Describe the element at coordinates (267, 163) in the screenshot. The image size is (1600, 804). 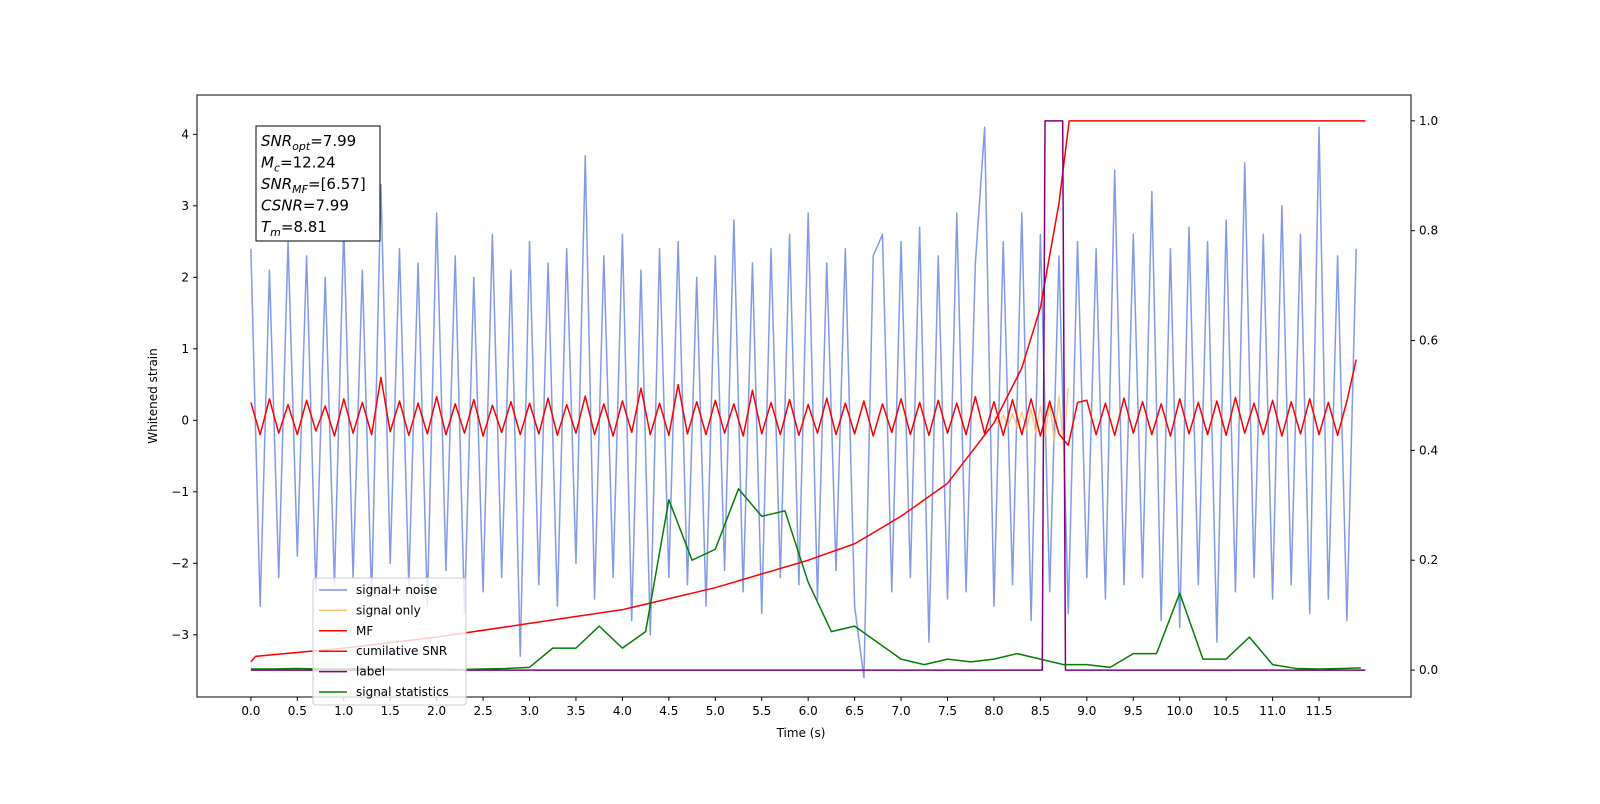
I see `annotation-main: M` at that location.